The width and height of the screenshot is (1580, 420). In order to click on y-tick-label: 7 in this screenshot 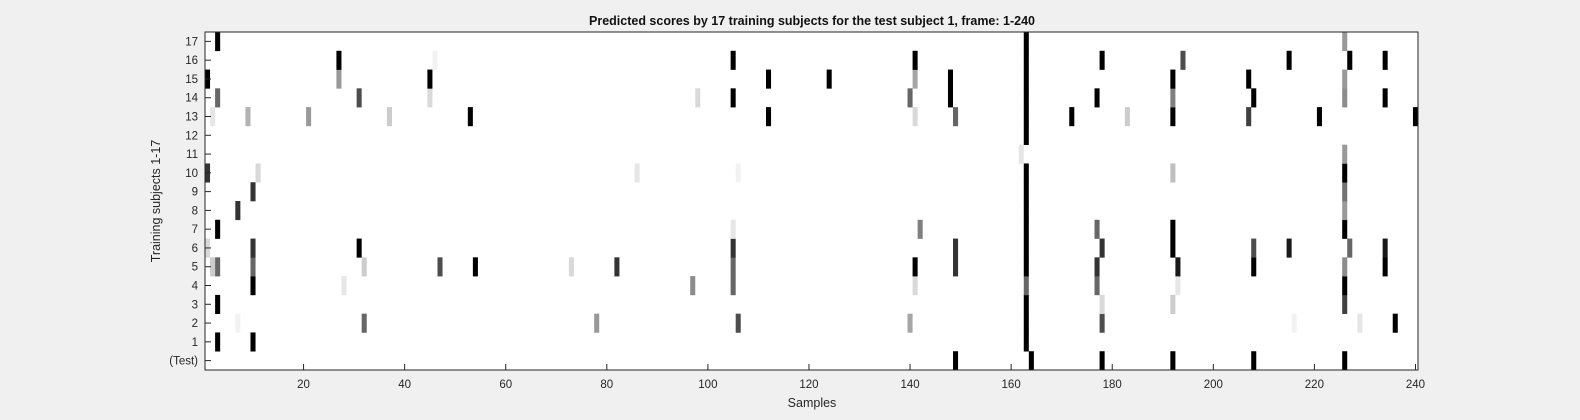, I will do `click(195, 230)`.